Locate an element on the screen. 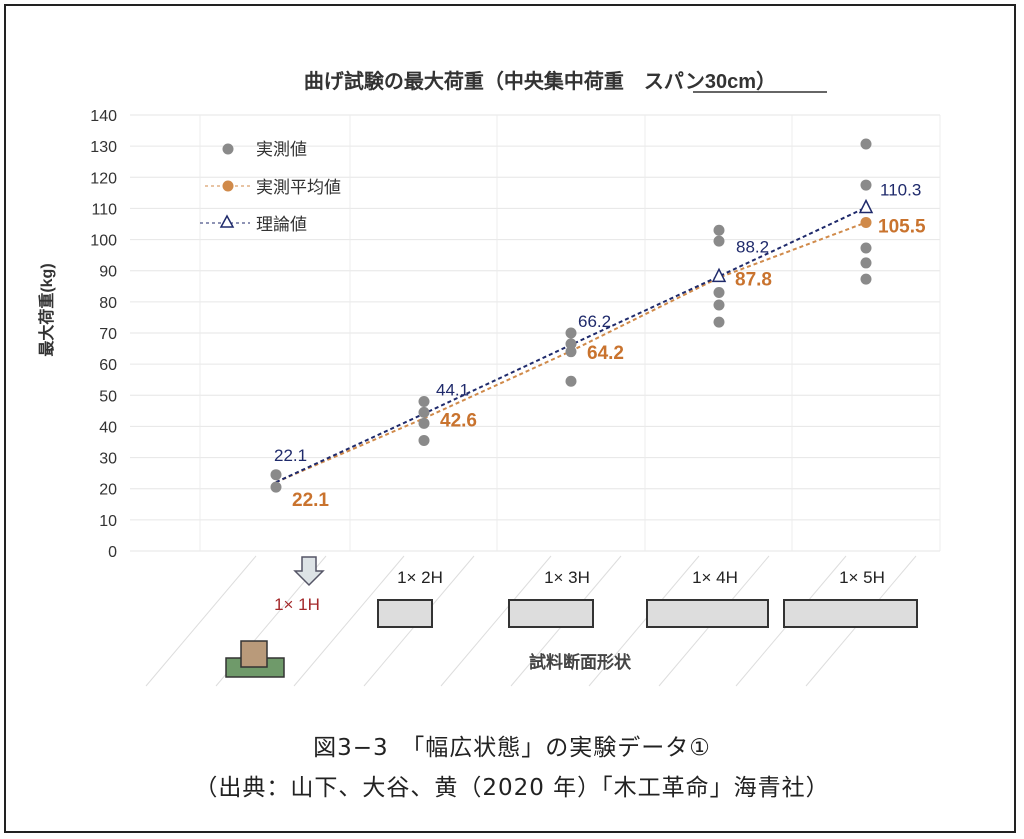  x-category-label: 1× 2H is located at coordinates (420, 577).